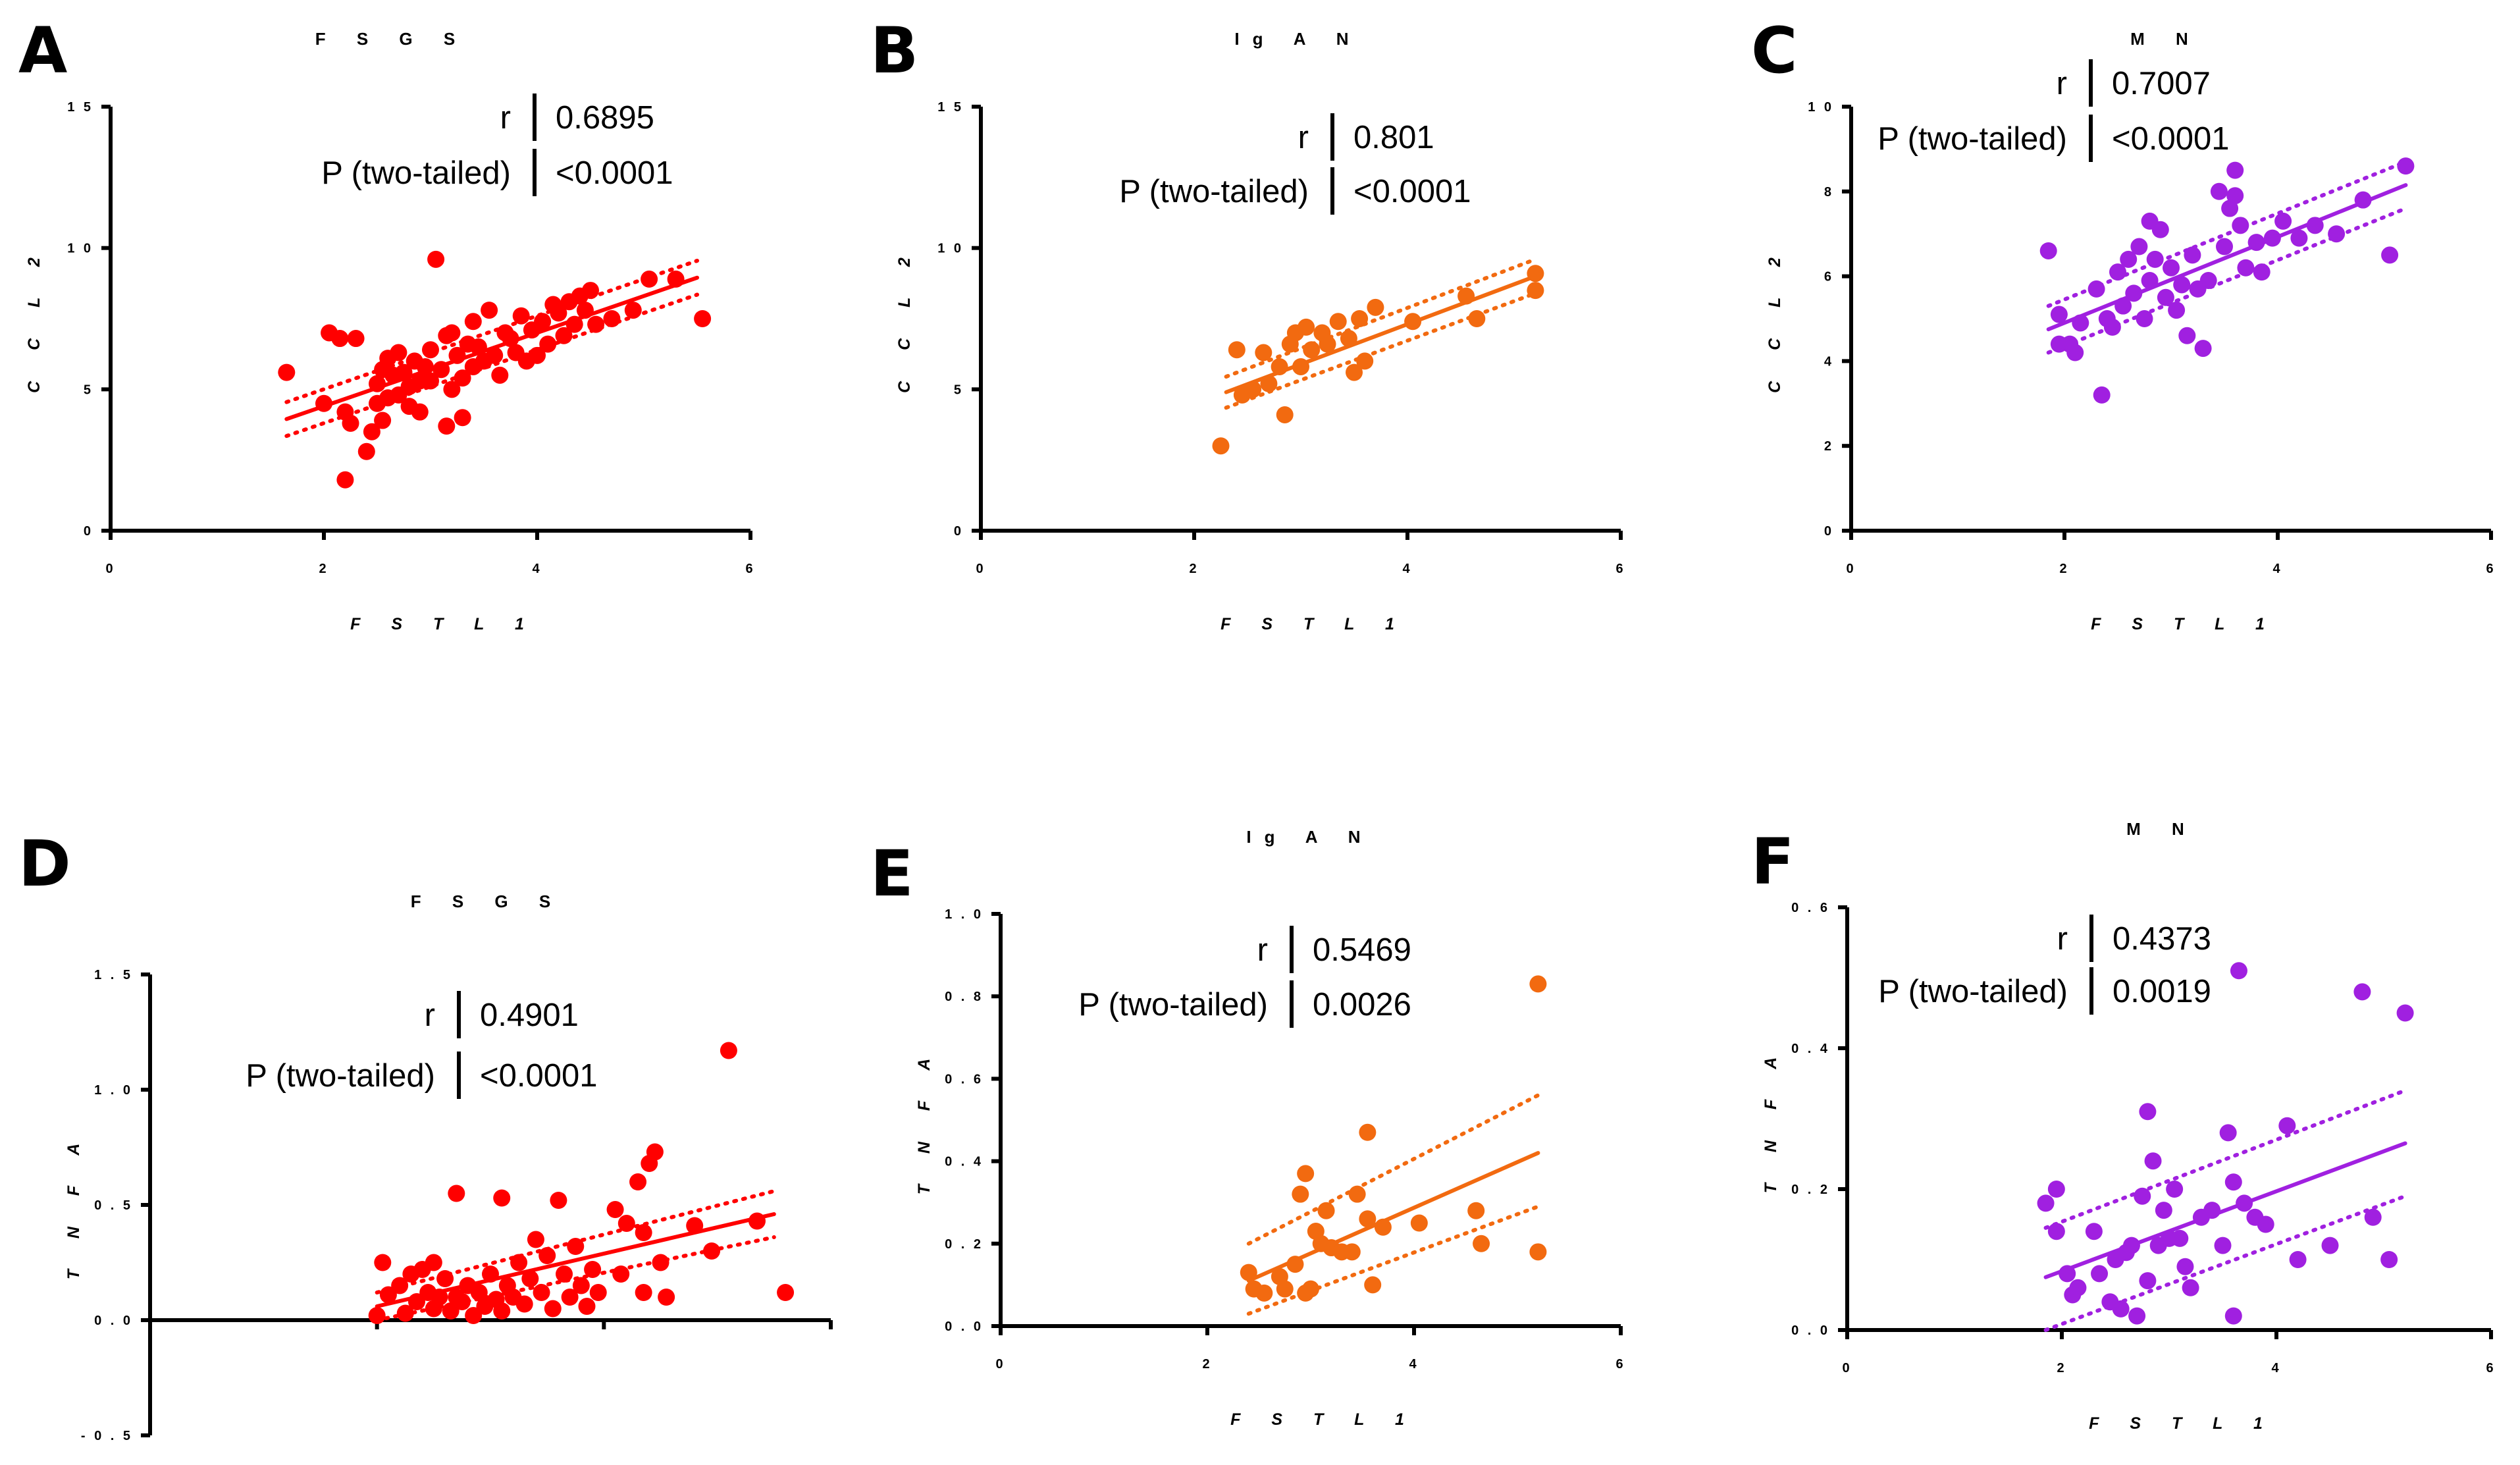 This screenshot has width=2520, height=1465. Describe the element at coordinates (1810, 908) in the screenshot. I see `y-tick-label: 0 . 6` at that location.